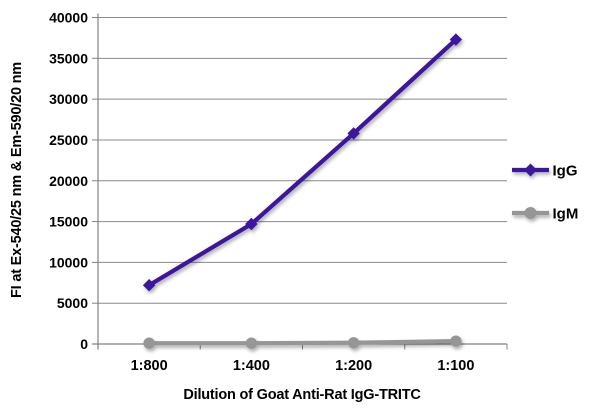  What do you see at coordinates (565, 171) in the screenshot?
I see `legend-label: IgG` at bounding box center [565, 171].